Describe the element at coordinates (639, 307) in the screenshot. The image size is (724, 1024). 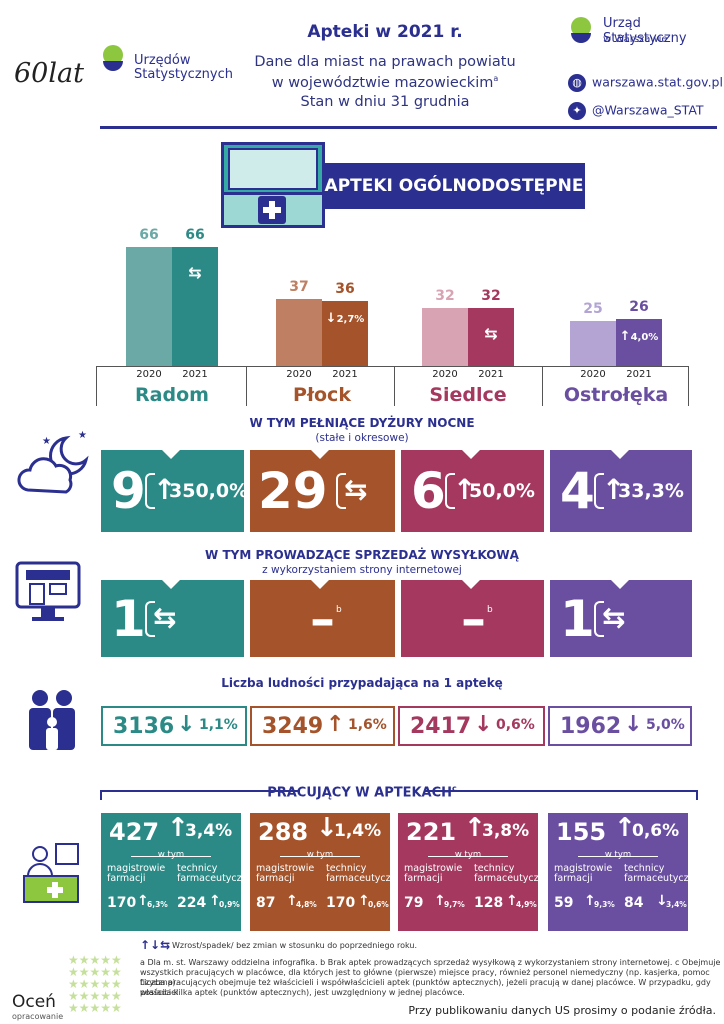
I see `bar-value-label: 26` at that location.